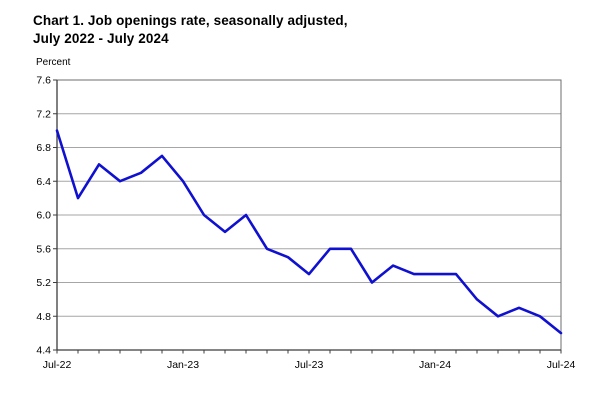 Image resolution: width=606 pixels, height=400 pixels. Describe the element at coordinates (43, 114) in the screenshot. I see `y-axis-tick-label: 7.2` at that location.